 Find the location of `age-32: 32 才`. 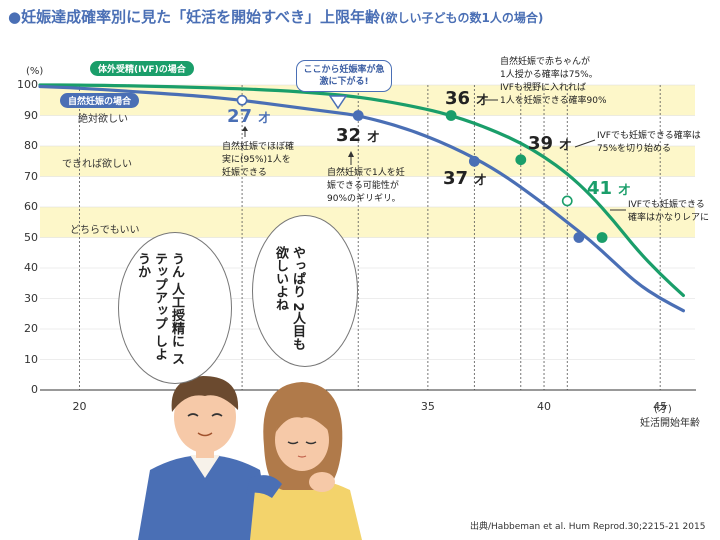

age-32: 32 才 is located at coordinates (357, 135).